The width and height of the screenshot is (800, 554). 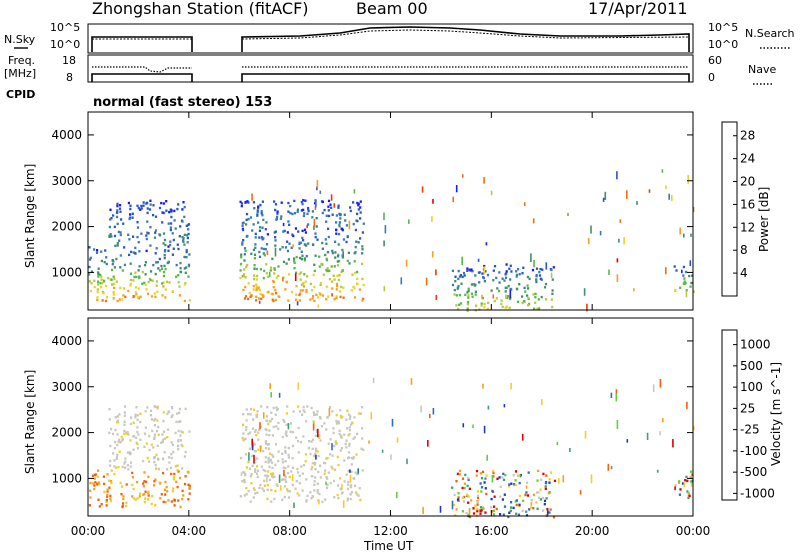 I want to click on nsearch-label: N.Search, so click(x=770, y=33).